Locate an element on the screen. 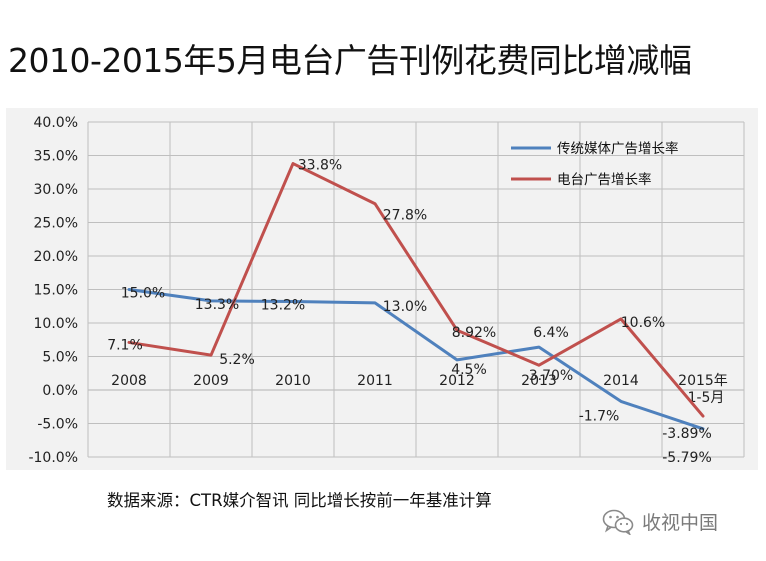 The height and width of the screenshot is (561, 766). x-tick-label: 2009 is located at coordinates (211, 381).